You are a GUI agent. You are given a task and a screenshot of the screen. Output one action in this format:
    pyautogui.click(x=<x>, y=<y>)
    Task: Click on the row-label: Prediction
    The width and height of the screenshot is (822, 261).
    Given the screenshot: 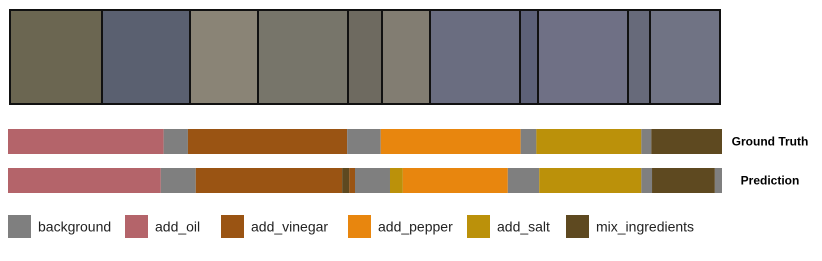 What is the action you would take?
    pyautogui.click(x=770, y=181)
    